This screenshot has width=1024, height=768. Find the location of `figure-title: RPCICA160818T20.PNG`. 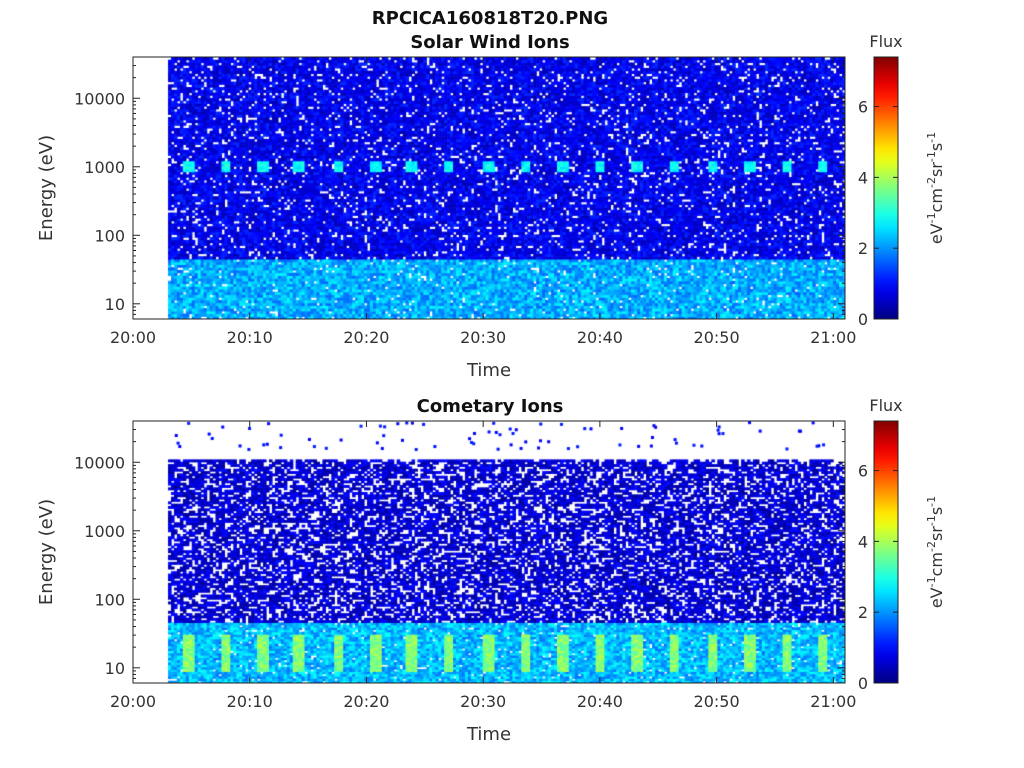

figure-title: RPCICA160818T20.PNG is located at coordinates (490, 18).